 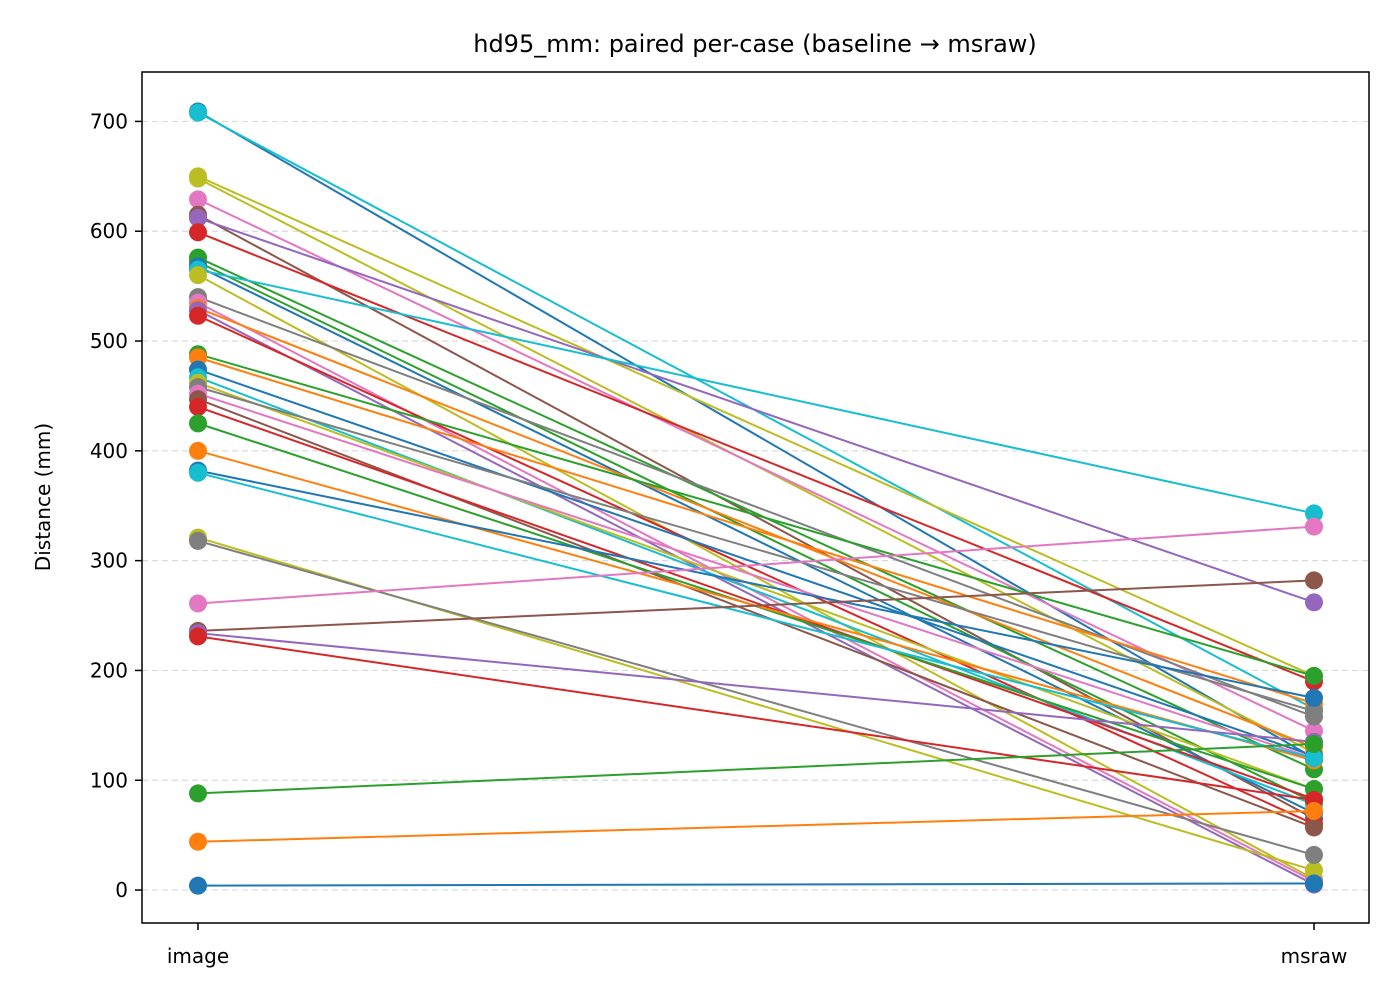 I want to click on y-tick-label: 500, so click(x=109, y=341).